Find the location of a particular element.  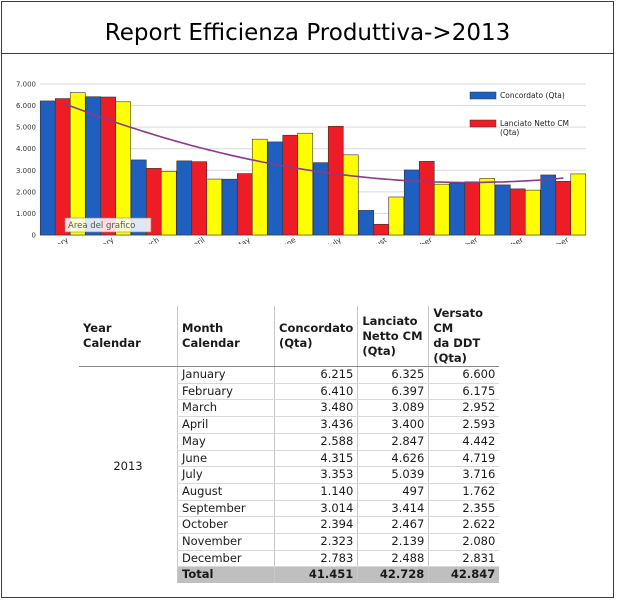

total-label: Total is located at coordinates (226, 575).